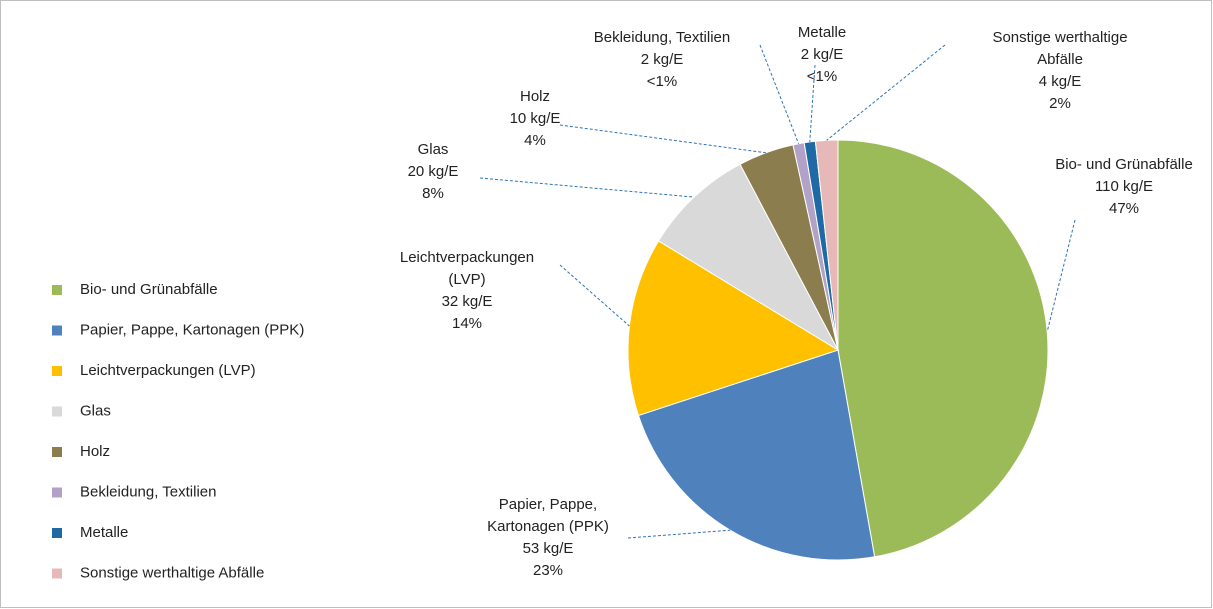 Image resolution: width=1213 pixels, height=609 pixels. What do you see at coordinates (466, 279) in the screenshot?
I see `data-label-name: (LVP)` at bounding box center [466, 279].